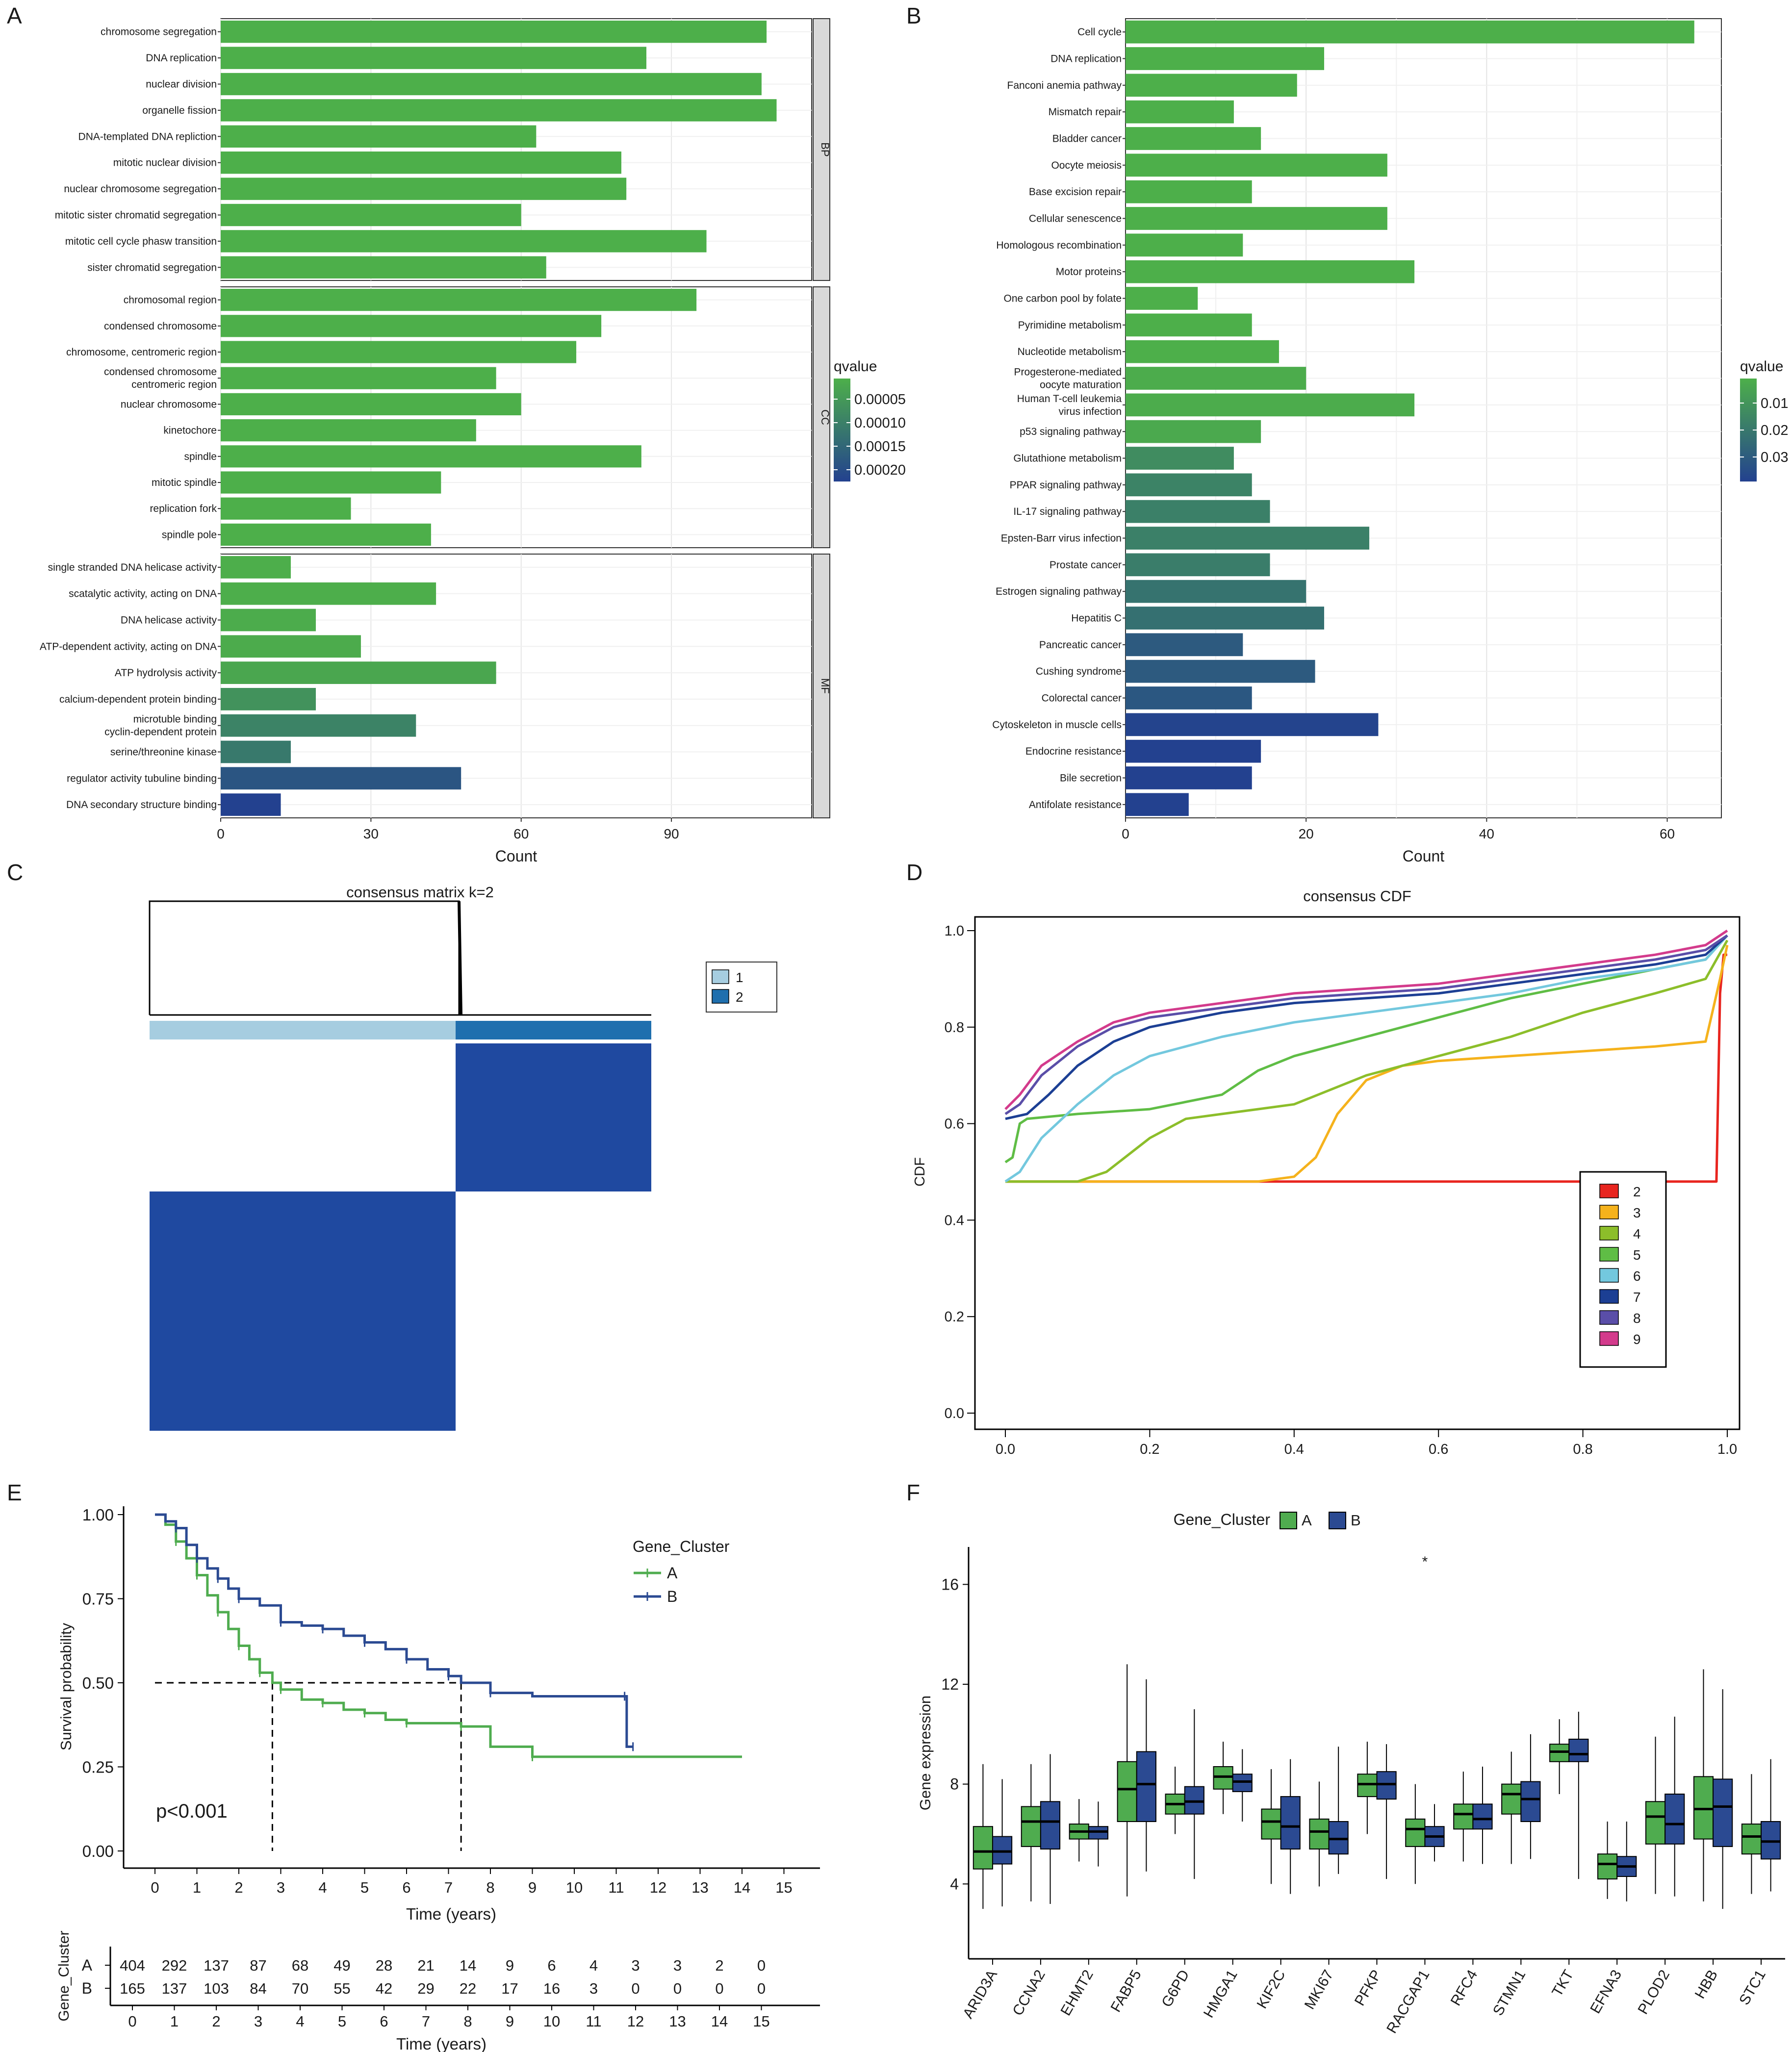  Describe the element at coordinates (1606, 1991) in the screenshot. I see `x-tick-label-efna3: EFNA3` at that location.